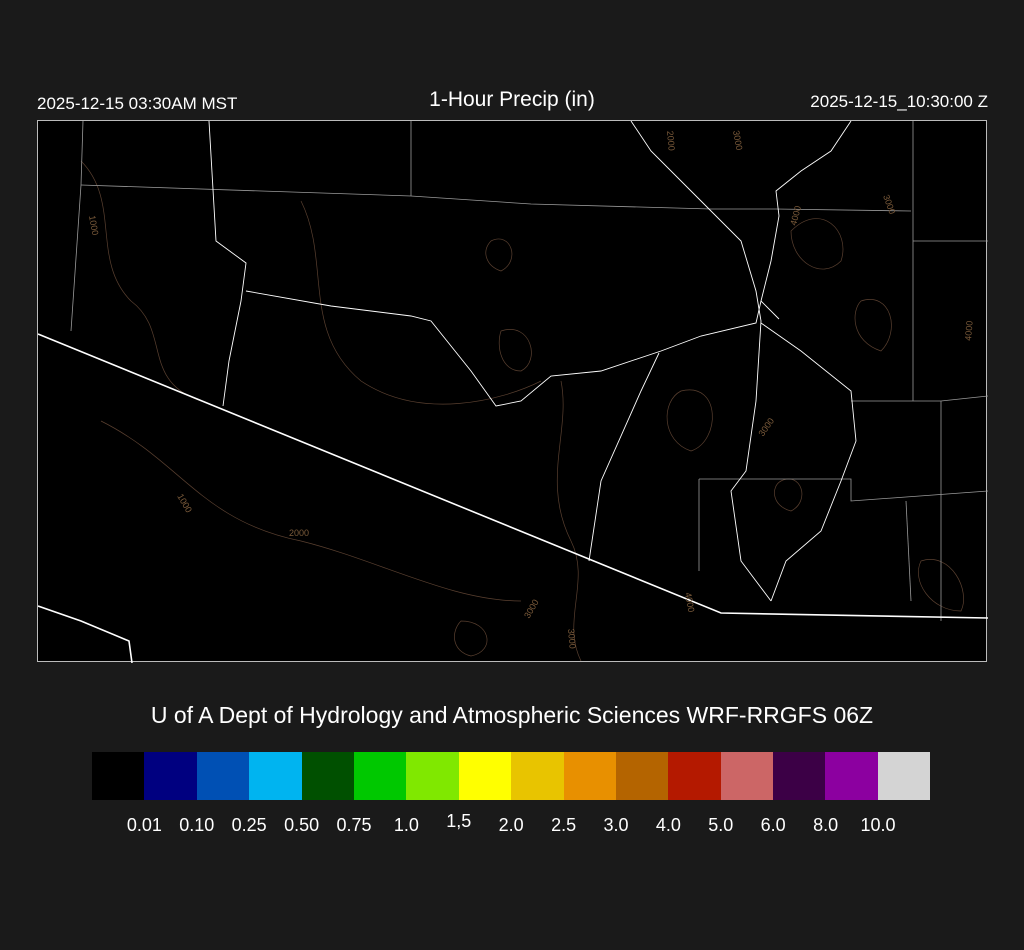 Image resolution: width=1024 pixels, height=950 pixels. What do you see at coordinates (564, 825) in the screenshot?
I see `legend-label: 2.5` at bounding box center [564, 825].